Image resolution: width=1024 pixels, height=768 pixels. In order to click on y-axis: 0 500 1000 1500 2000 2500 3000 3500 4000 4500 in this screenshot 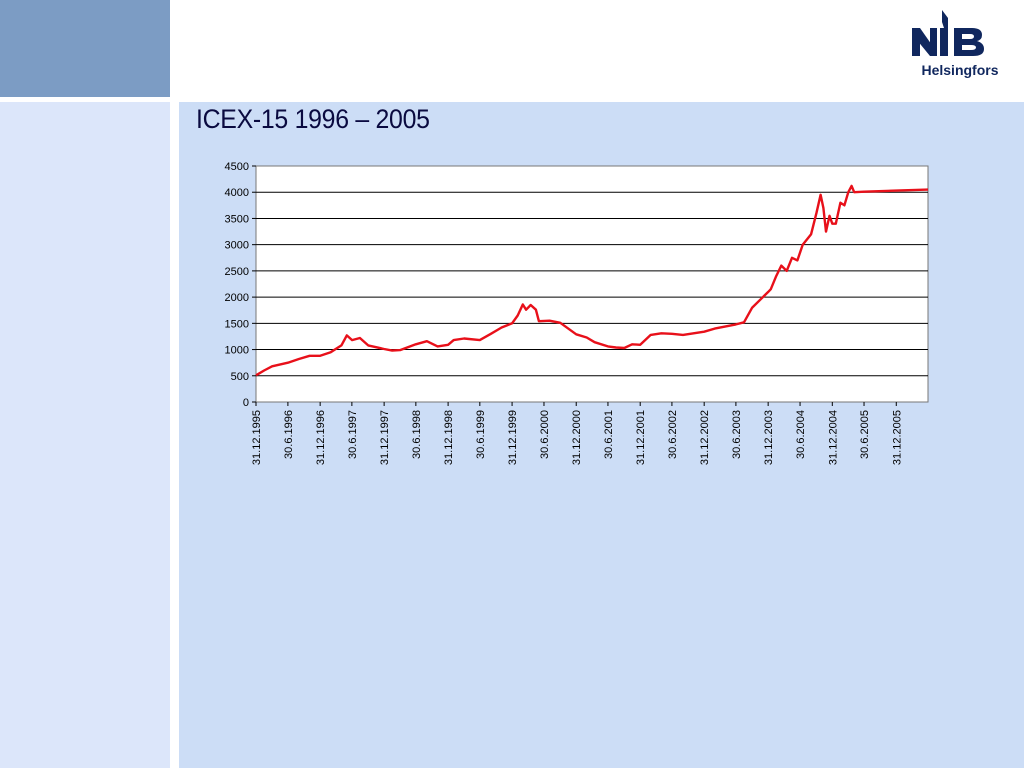, I will do `click(240, 285)`.